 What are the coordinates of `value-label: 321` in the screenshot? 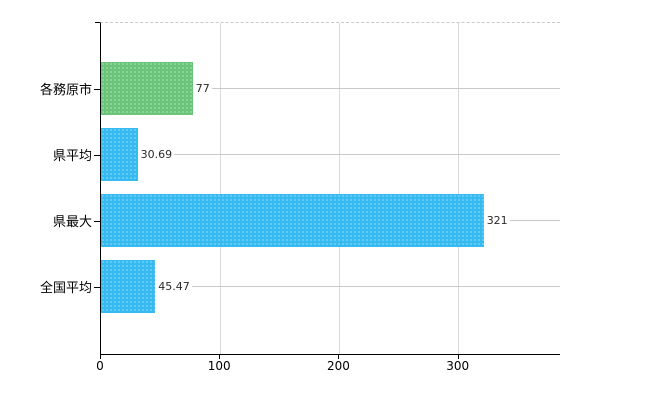 It's located at (497, 220).